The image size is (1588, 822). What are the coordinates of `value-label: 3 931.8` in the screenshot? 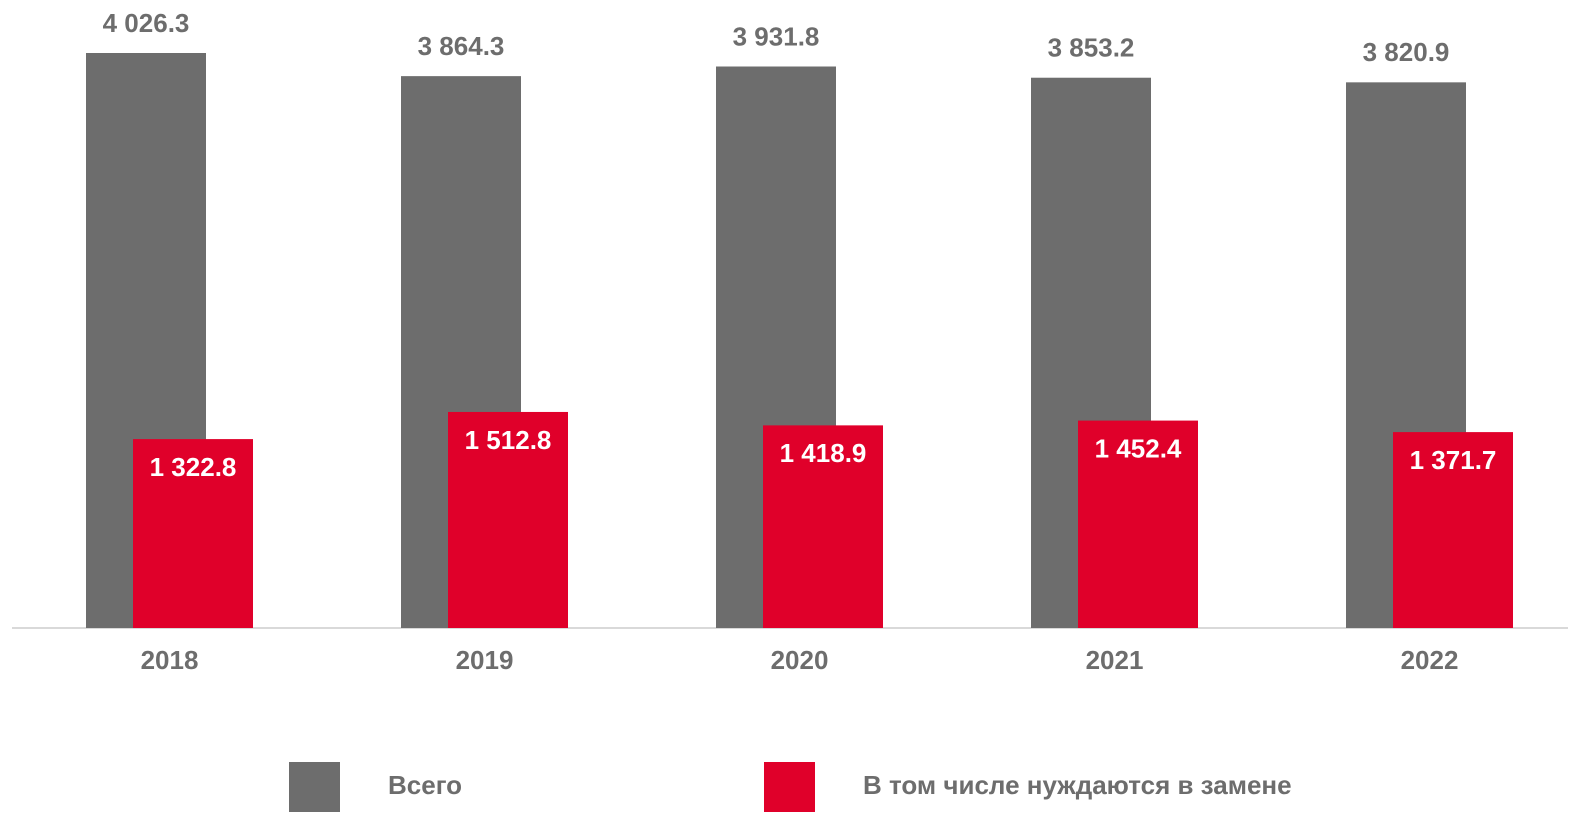 It's located at (776, 36).